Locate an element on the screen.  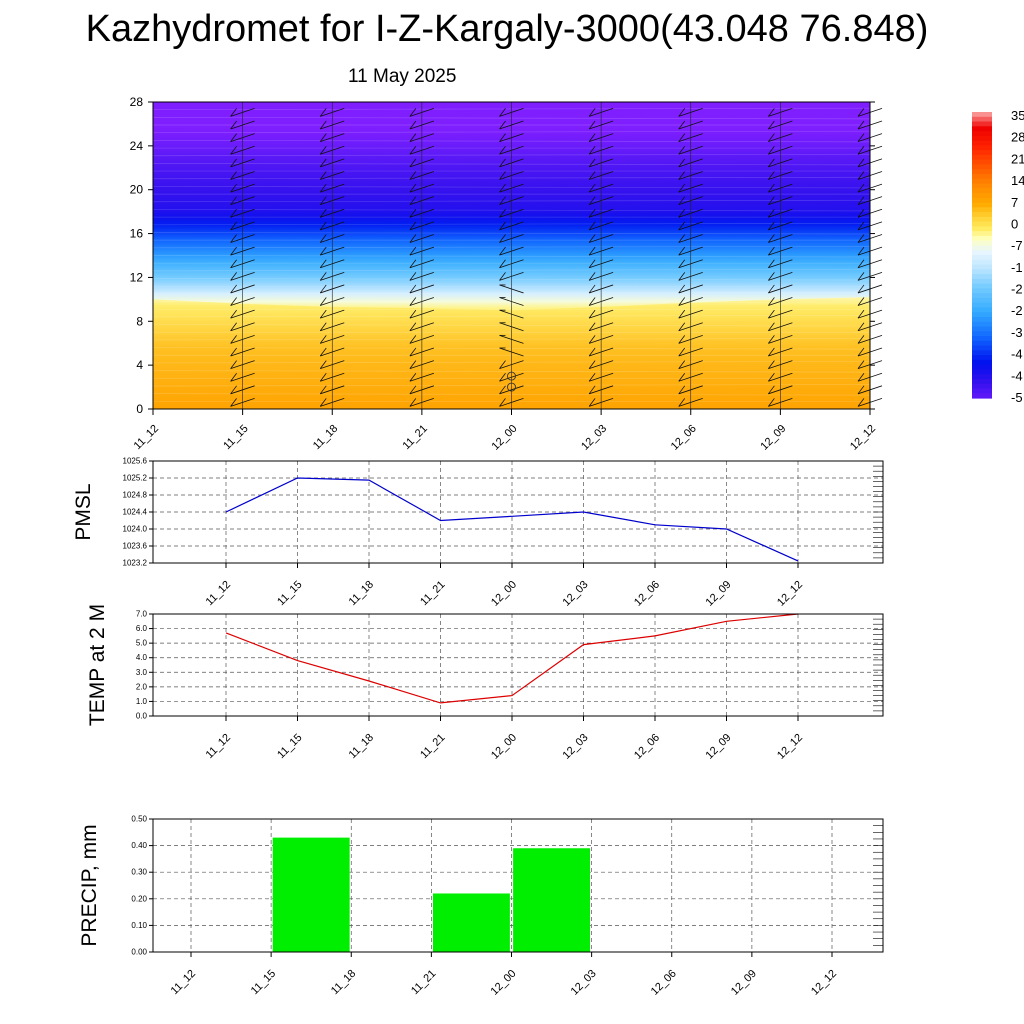
y-axis-label: PMSL is located at coordinates (83, 511).